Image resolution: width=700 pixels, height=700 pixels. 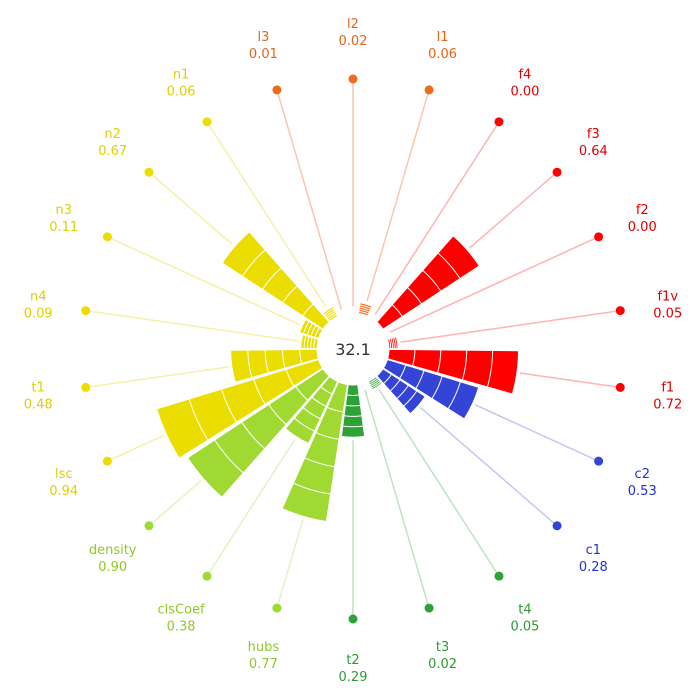 I want to click on category-label-f3: f3, so click(x=593, y=134).